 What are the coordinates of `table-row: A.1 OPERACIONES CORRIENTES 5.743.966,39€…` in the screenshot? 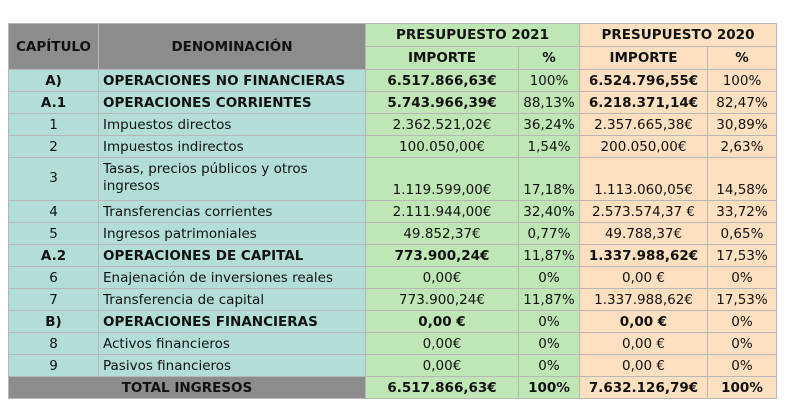 It's located at (392, 102).